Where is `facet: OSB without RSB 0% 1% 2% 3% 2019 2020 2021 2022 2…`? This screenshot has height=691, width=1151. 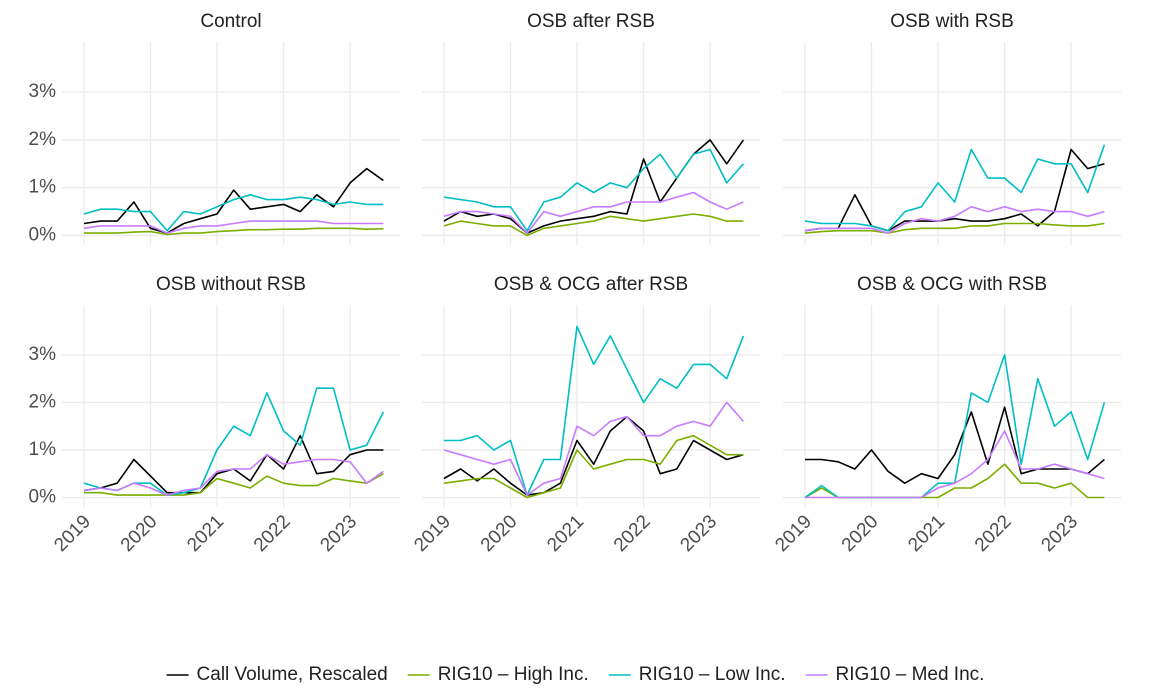 facet: OSB without RSB 0% 1% 2% 3% 2019 2020 2021 2022 2… is located at coordinates (214, 415).